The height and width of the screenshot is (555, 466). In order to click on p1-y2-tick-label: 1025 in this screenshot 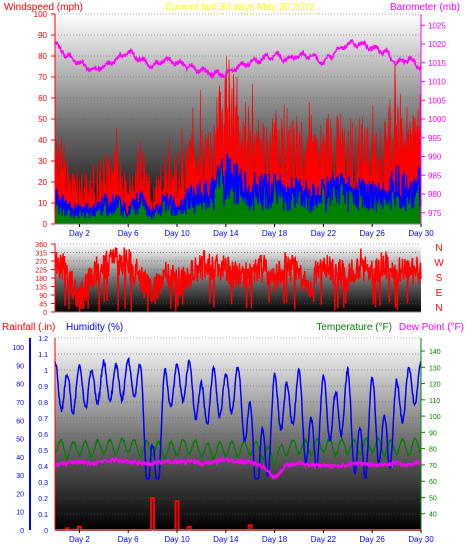, I will do `click(437, 25)`.